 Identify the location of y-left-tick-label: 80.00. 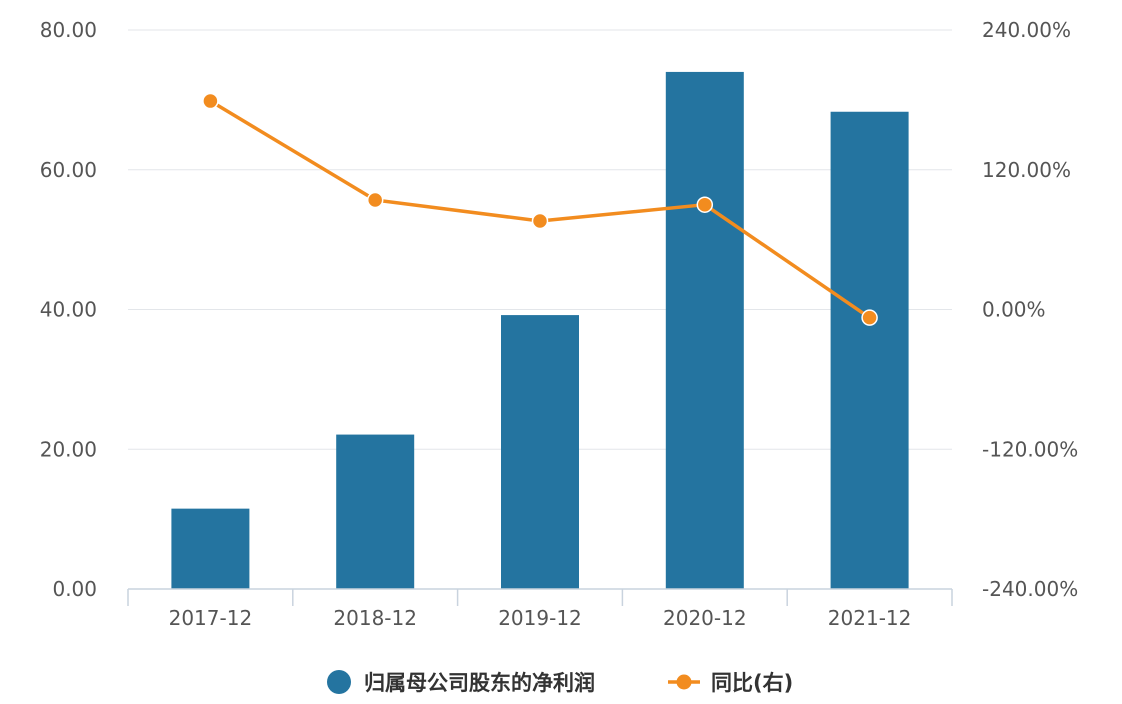
(68, 30).